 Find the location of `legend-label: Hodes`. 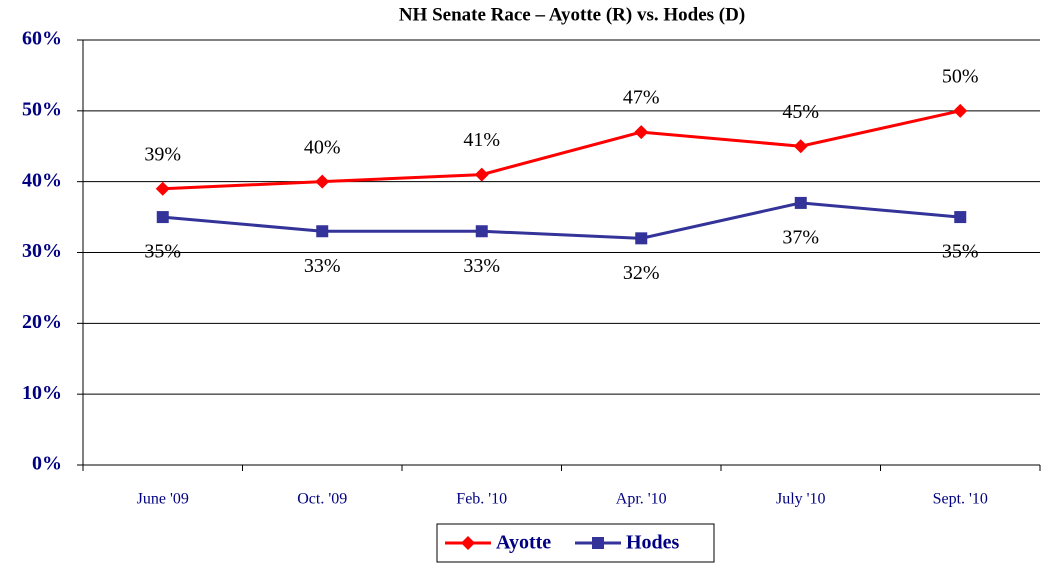

legend-label: Hodes is located at coordinates (653, 543).